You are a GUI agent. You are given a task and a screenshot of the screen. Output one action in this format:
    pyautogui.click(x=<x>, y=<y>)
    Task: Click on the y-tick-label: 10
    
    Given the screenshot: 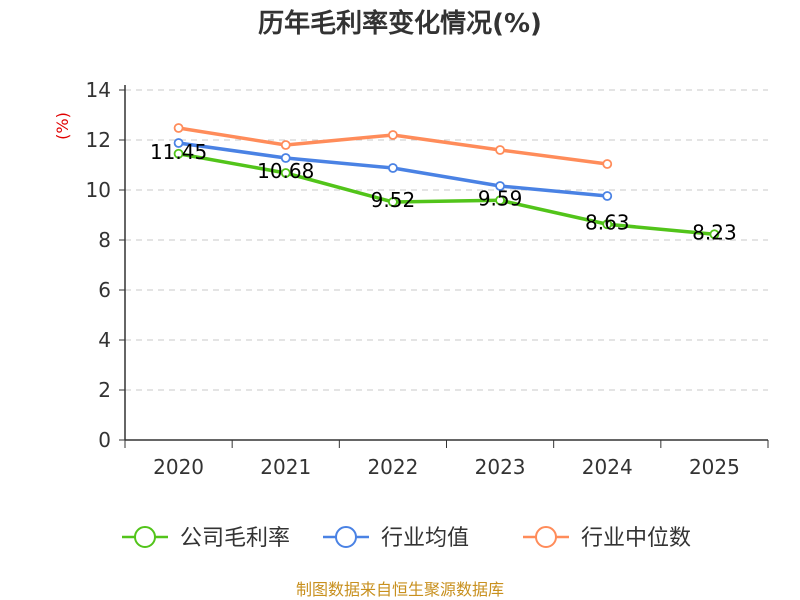 What is the action you would take?
    pyautogui.click(x=98, y=190)
    